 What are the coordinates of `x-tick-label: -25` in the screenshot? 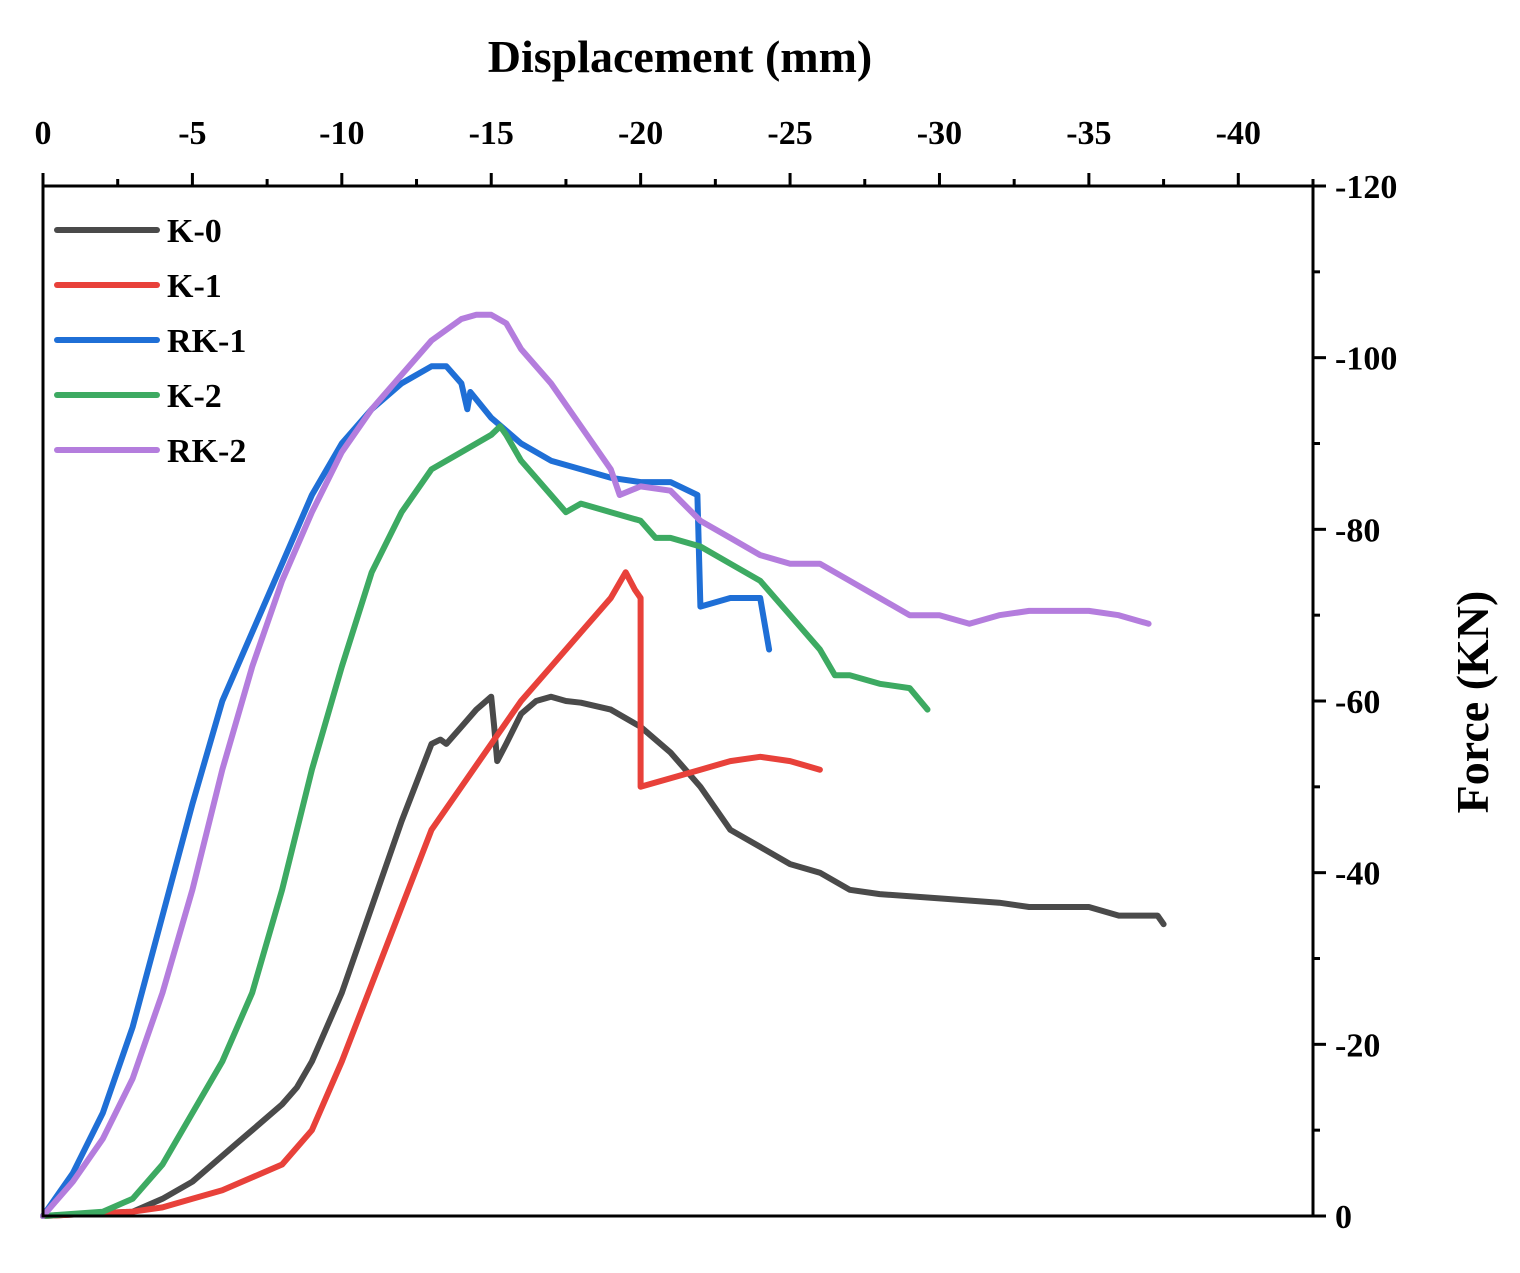 It's located at (789, 133).